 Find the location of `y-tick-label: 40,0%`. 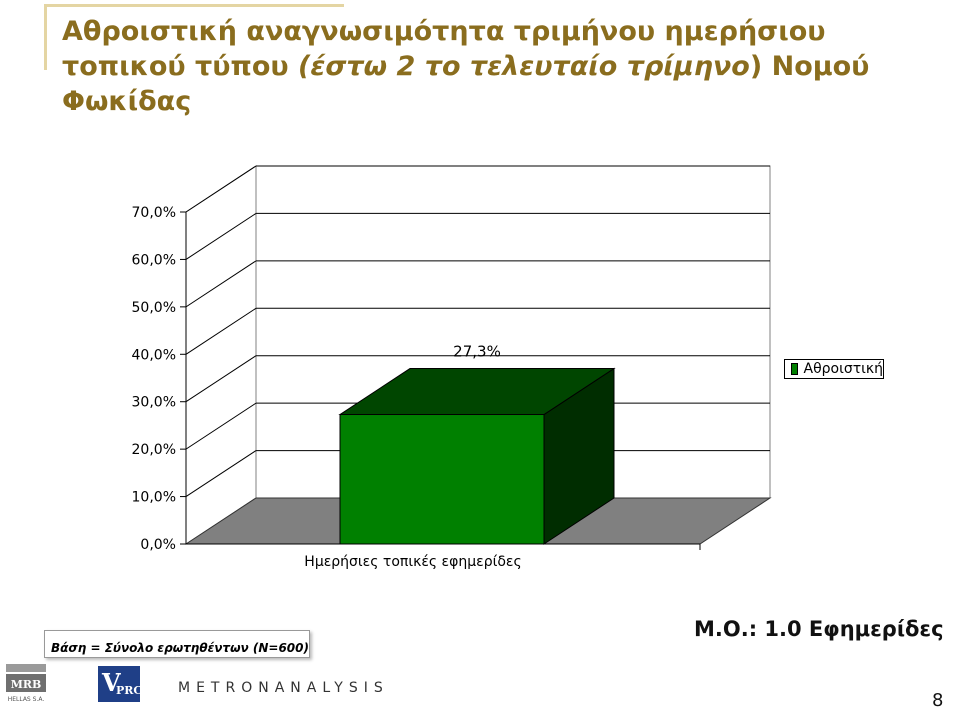

y-tick-label: 40,0% is located at coordinates (154, 355).